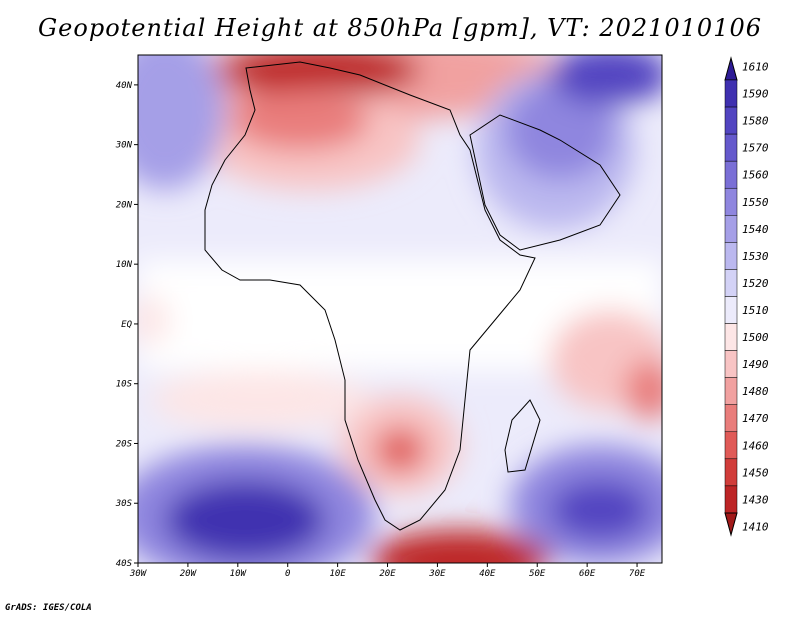 The image size is (800, 618). Describe the element at coordinates (437, 574) in the screenshot. I see `lon-tick-label: 30E` at that location.